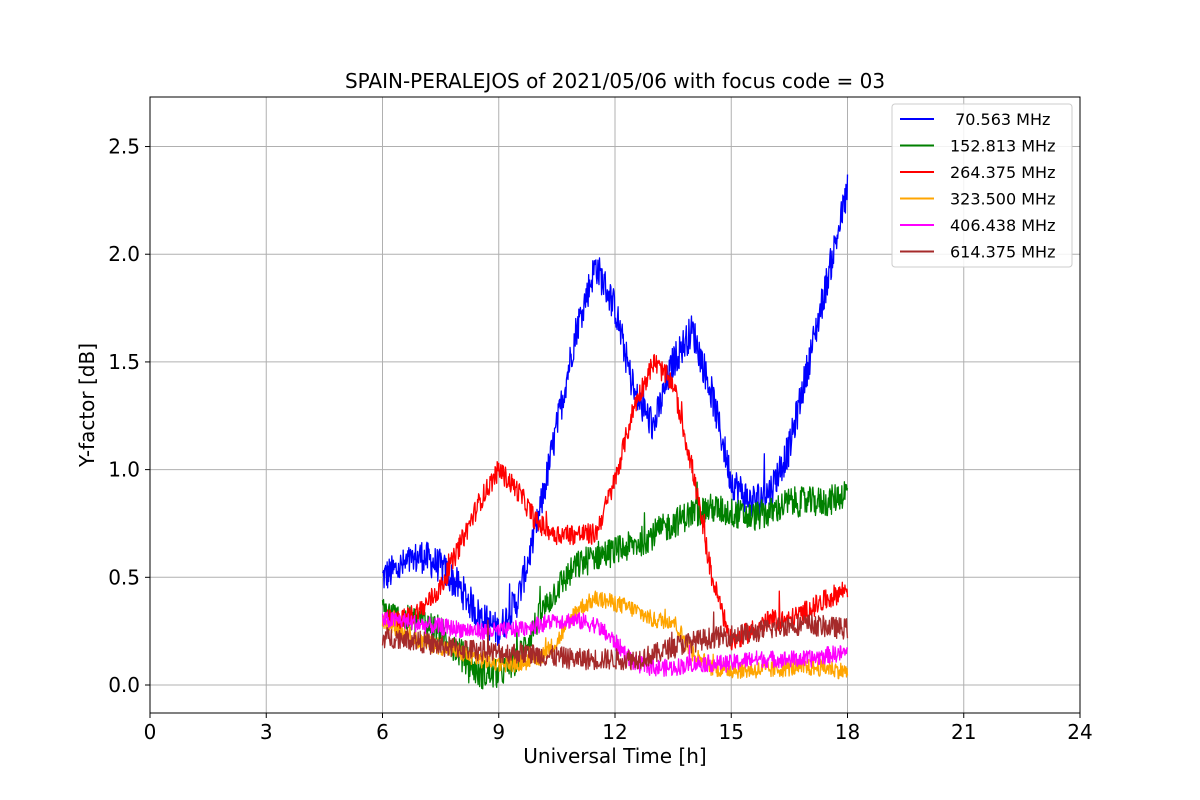 This screenshot has height=800, width=1200. Describe the element at coordinates (731, 732) in the screenshot. I see `x-tick-label: 15` at that location.